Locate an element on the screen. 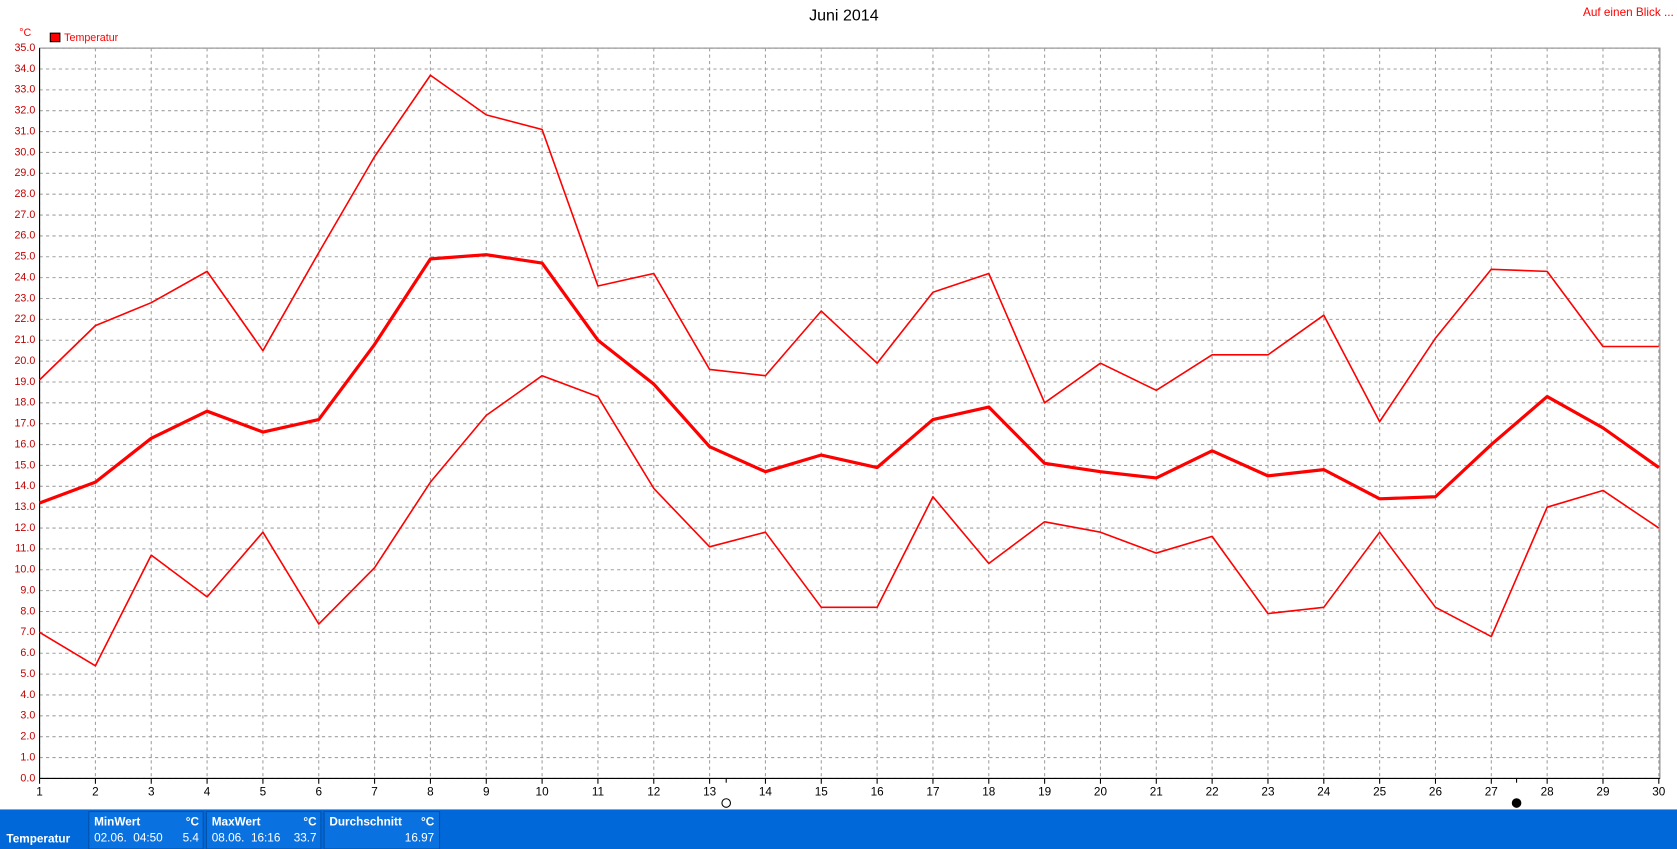 The width and height of the screenshot is (1677, 849). x-tick-label: 28 is located at coordinates (1548, 791).